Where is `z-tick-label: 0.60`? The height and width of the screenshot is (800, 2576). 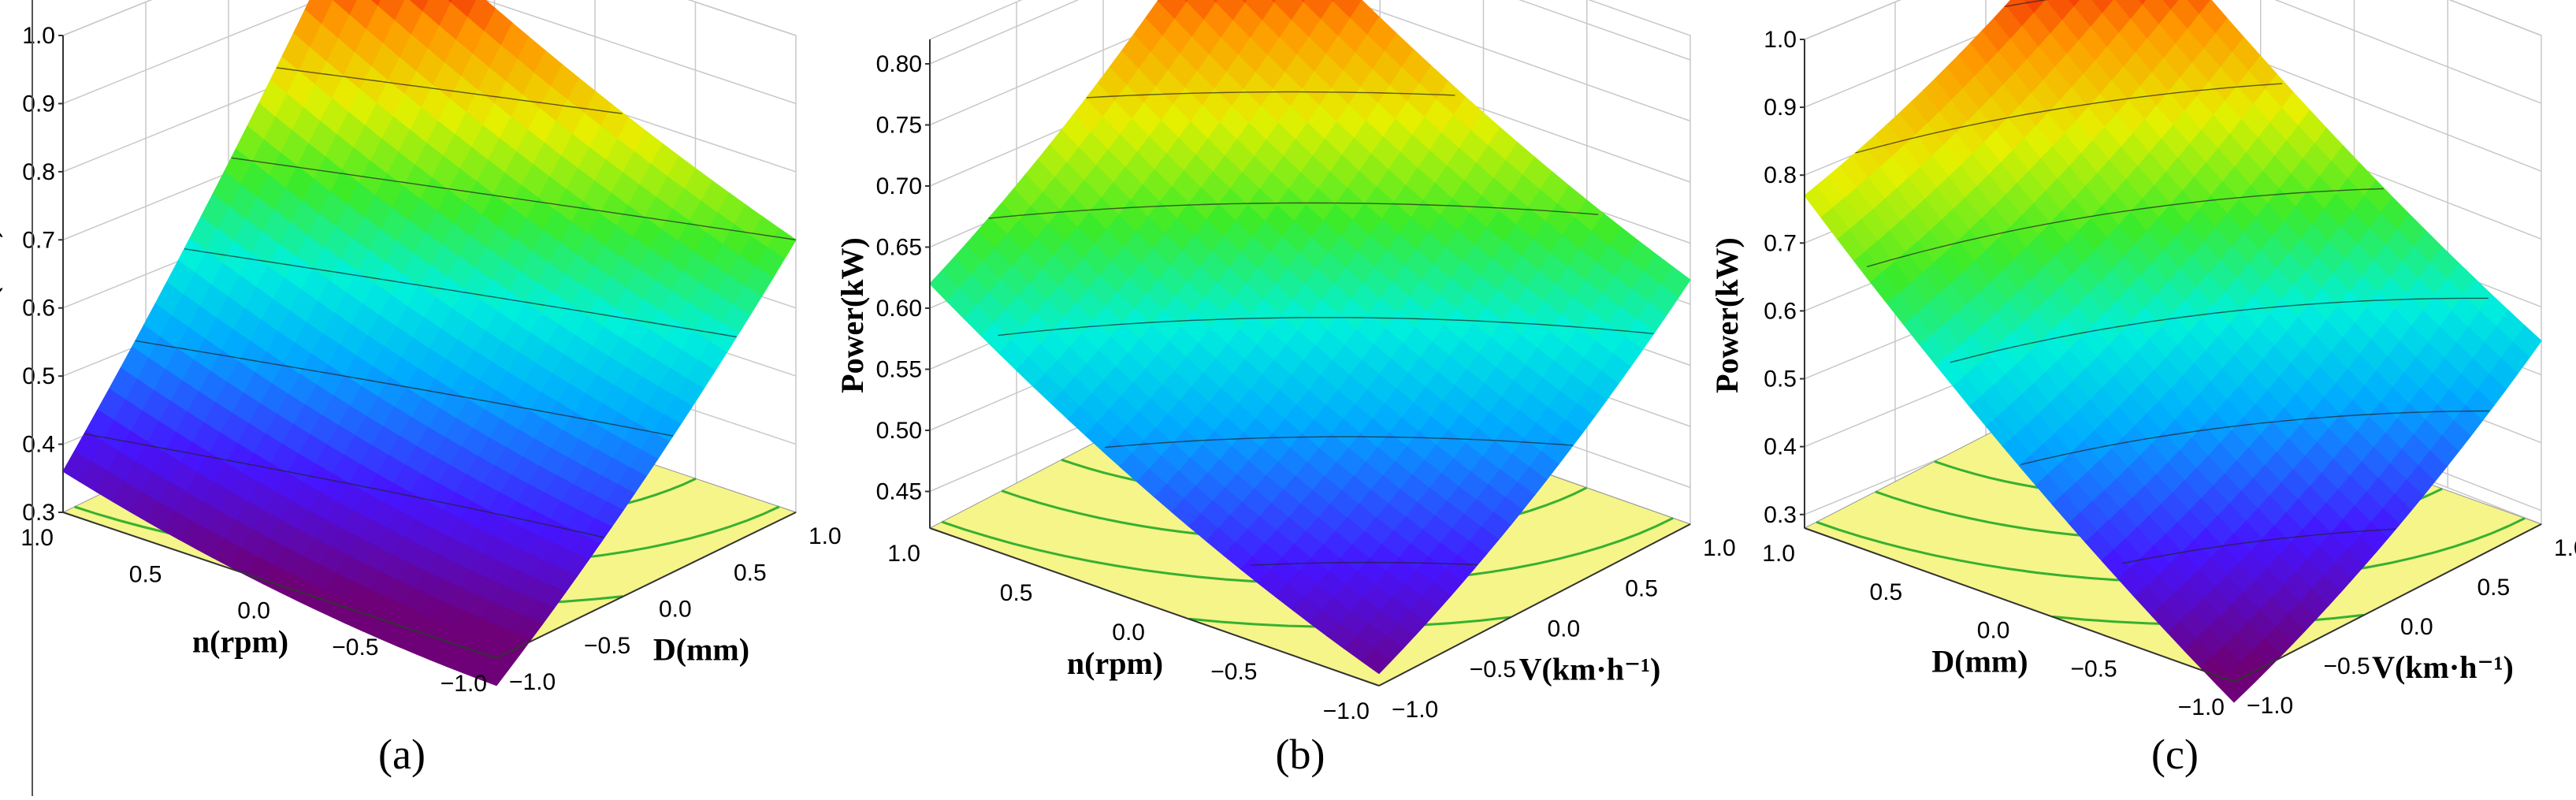 z-tick-label: 0.60 is located at coordinates (899, 309).